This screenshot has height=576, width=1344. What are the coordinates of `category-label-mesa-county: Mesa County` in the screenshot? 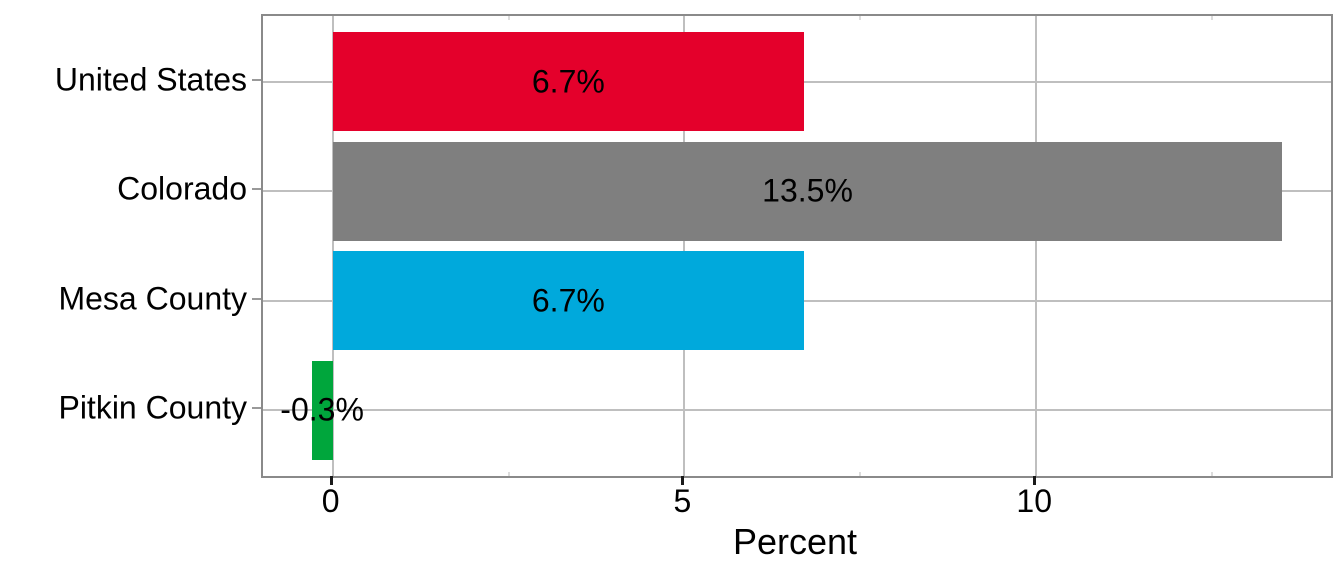 It's located at (152, 298).